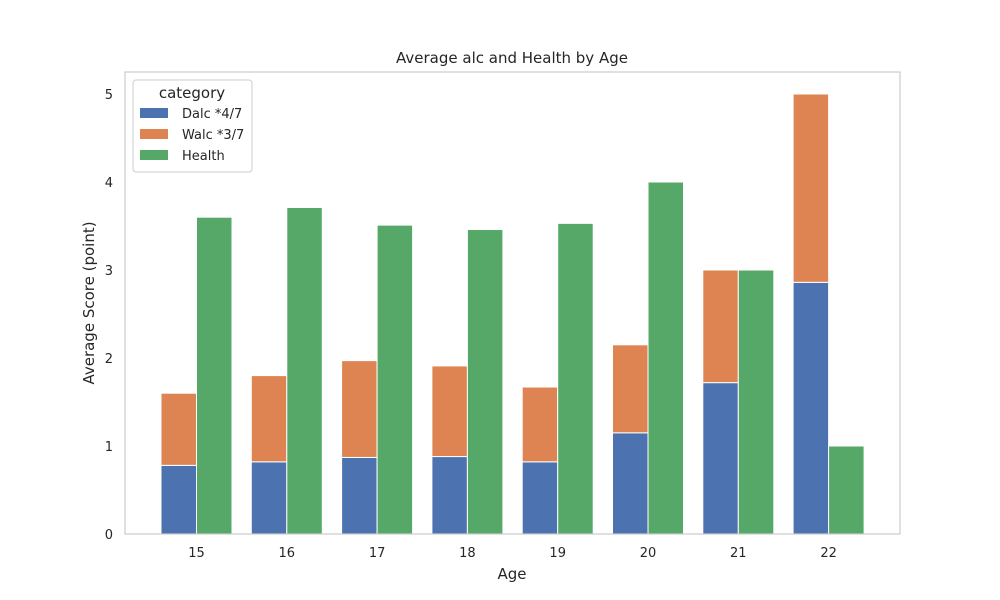  Describe the element at coordinates (512, 553) in the screenshot. I see `x-ticks: 15 16 17 18 19 20 21 22` at that location.